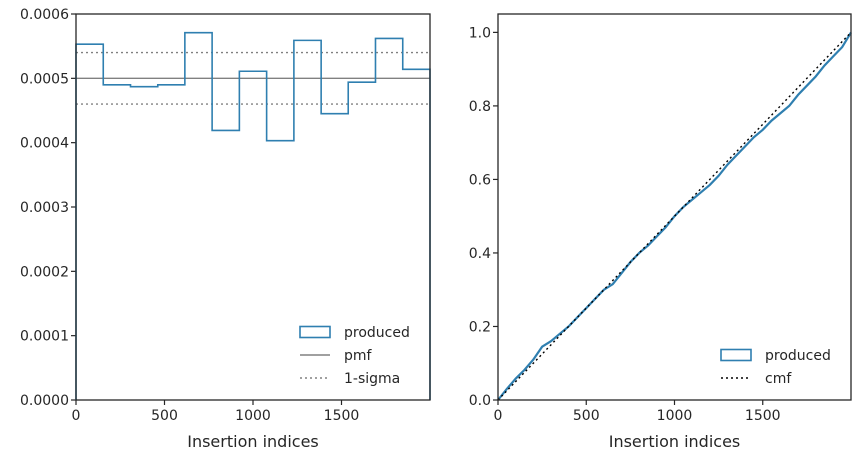  I want to click on y-tick-label: 0.0000, so click(44, 401).